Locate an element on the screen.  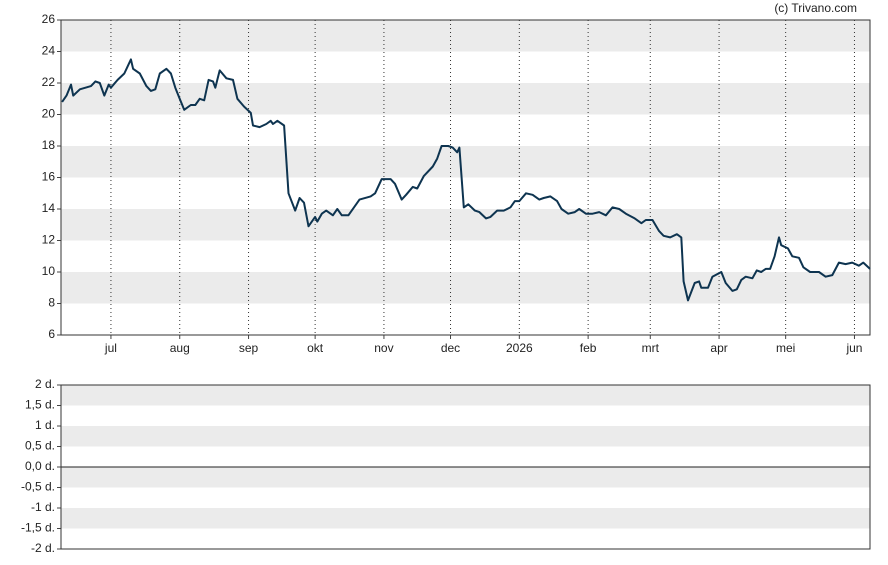
x-tick-label: mrt is located at coordinates (651, 348).